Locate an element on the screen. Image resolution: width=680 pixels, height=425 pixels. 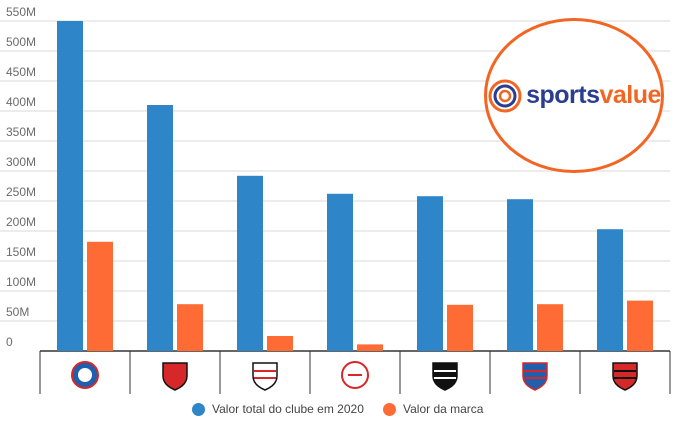
y-tick-label: 250M is located at coordinates (21, 192).